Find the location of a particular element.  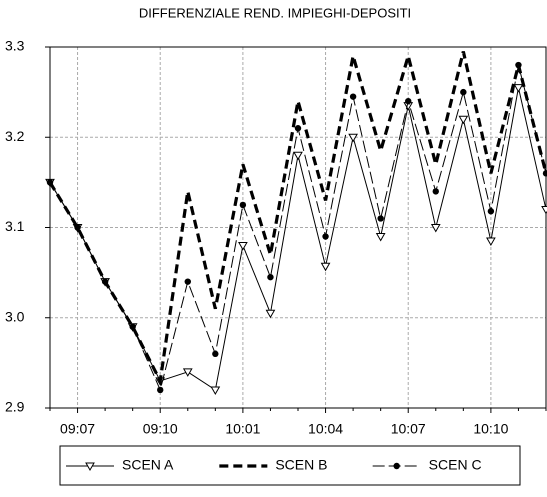

x-tick-label: 09:07 is located at coordinates (77, 429).